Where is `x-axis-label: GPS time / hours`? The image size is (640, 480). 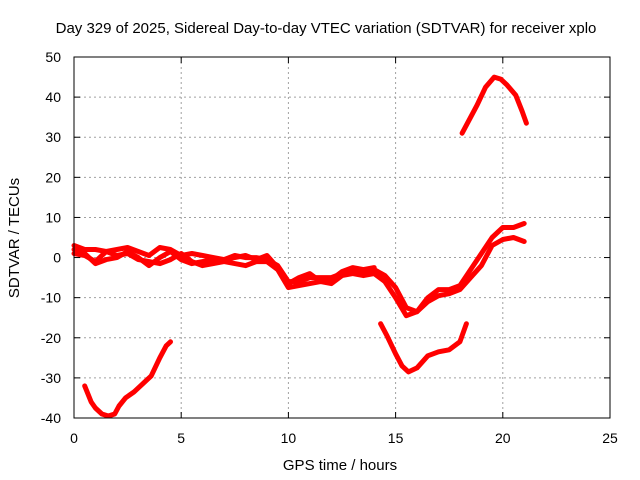 x-axis-label: GPS time / hours is located at coordinates (340, 465).